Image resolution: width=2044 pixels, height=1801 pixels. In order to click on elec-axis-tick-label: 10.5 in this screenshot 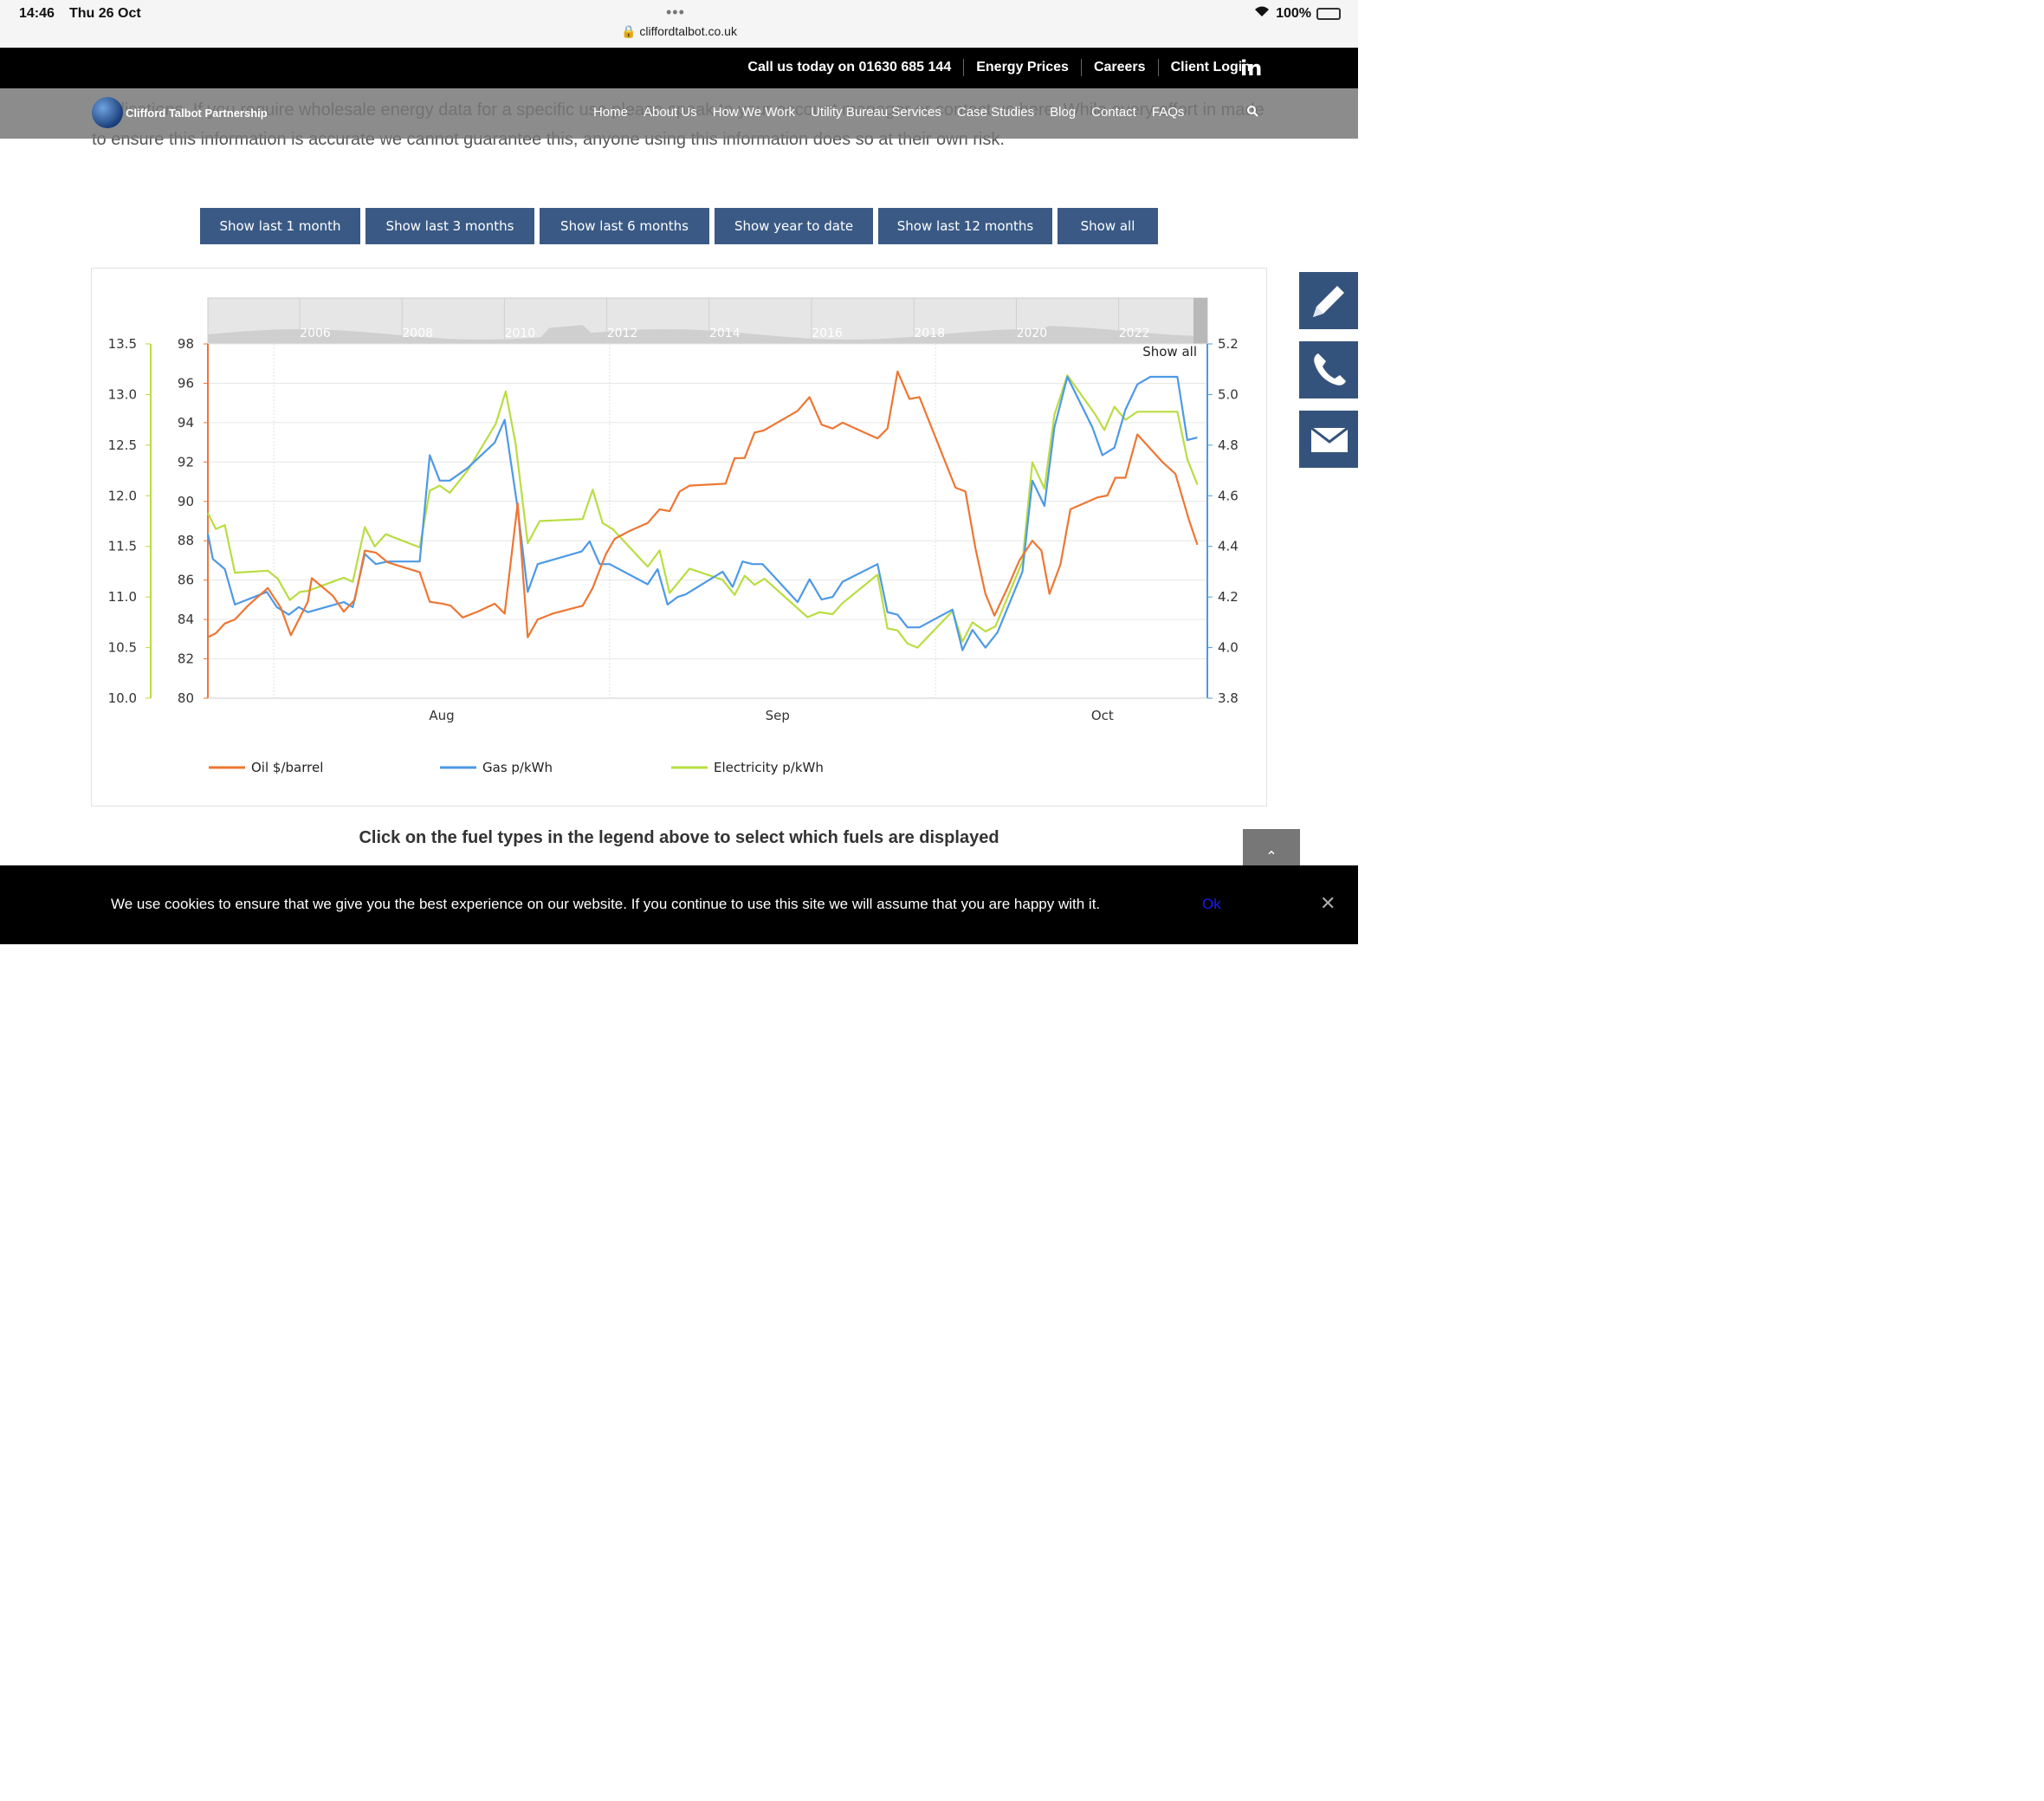, I will do `click(123, 648)`.